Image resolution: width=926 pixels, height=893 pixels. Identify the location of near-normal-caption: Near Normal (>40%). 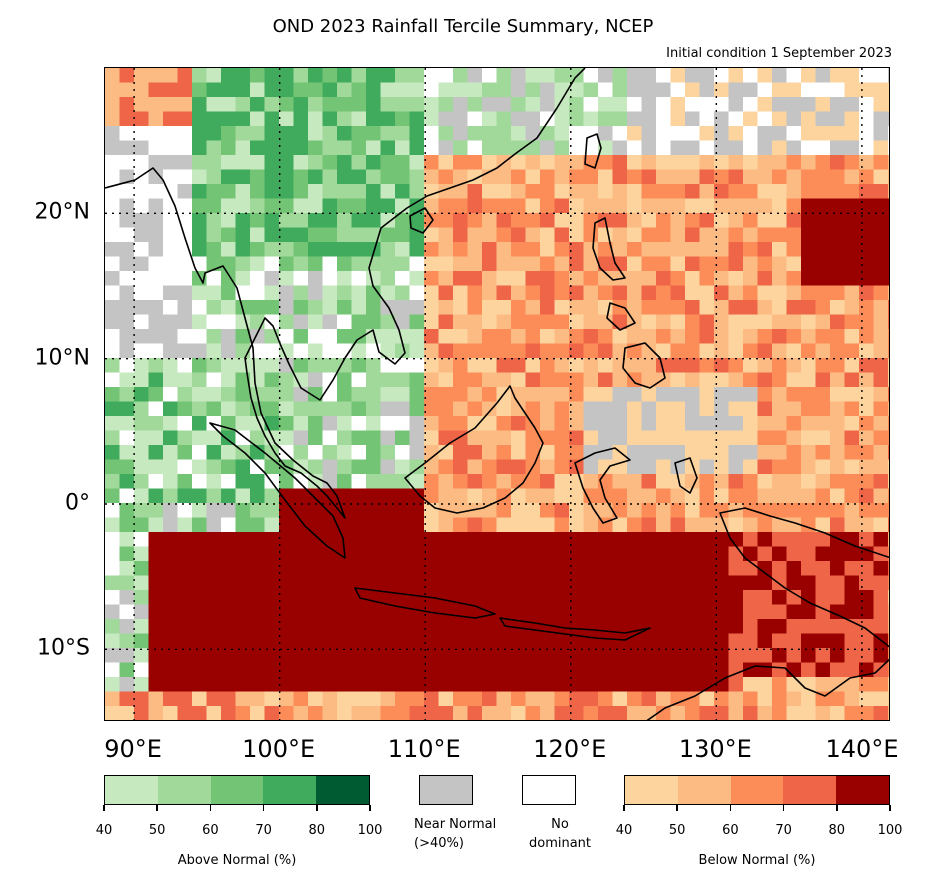
(472, 834).